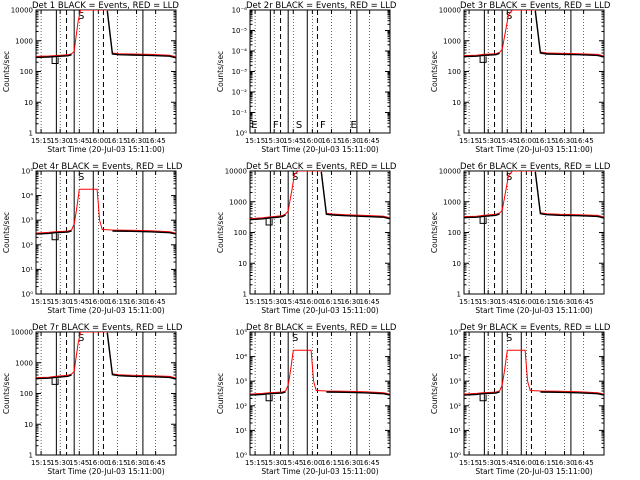 The image size is (640, 480). Describe the element at coordinates (27, 221) in the screenshot. I see `y-tick-label: 10³` at that location.